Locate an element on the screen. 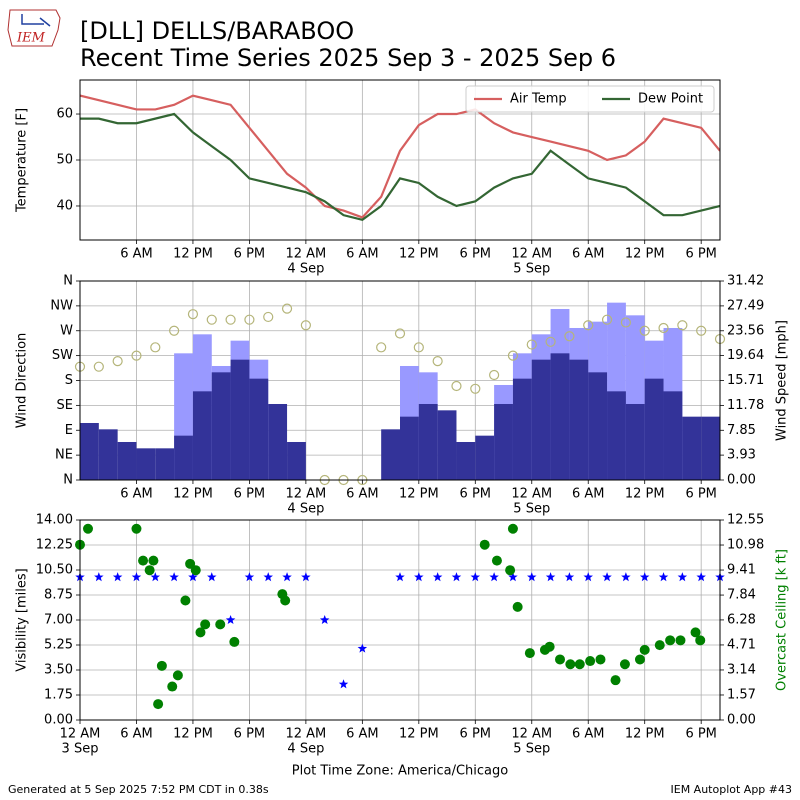 Image resolution: width=800 pixels, height=800 pixels. x-tick-label: 12 AM is located at coordinates (305, 494).